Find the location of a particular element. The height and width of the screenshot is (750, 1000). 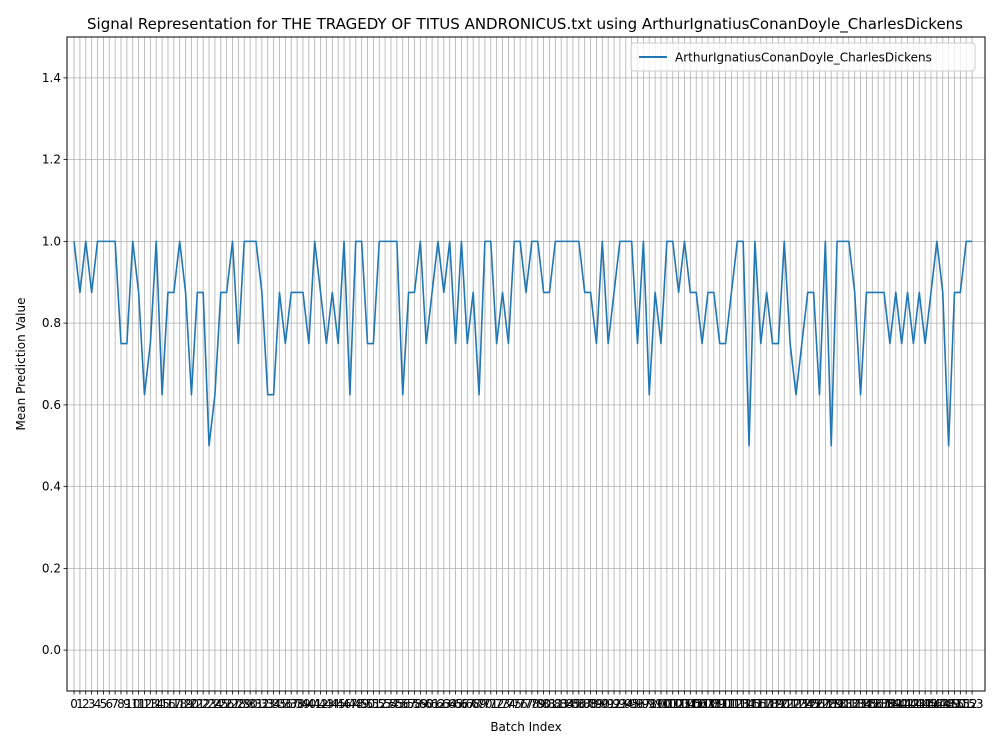

x-tick-label: 18 is located at coordinates (179, 704).